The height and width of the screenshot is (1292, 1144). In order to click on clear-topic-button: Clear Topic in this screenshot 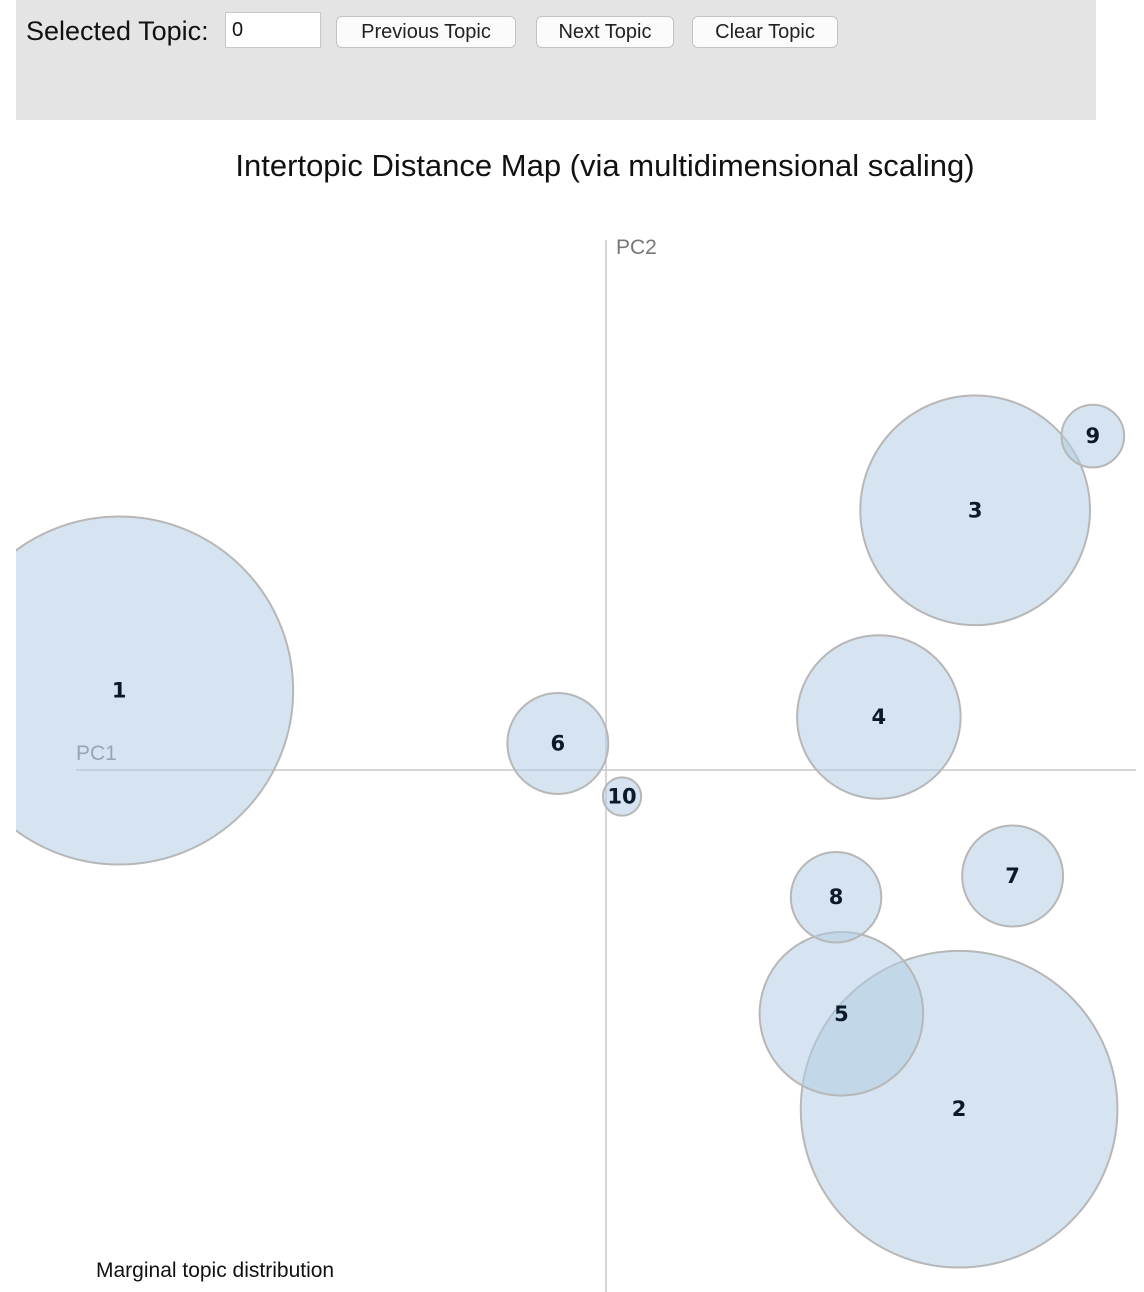, I will do `click(765, 32)`.